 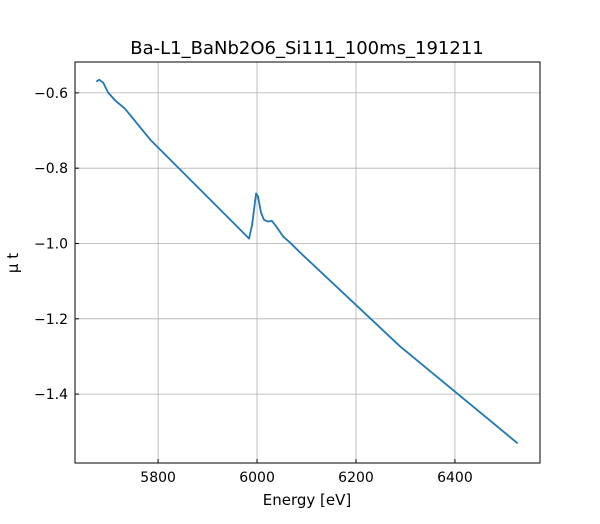 What do you see at coordinates (51, 244) in the screenshot?
I see `y-tick-label: −1.0` at bounding box center [51, 244].